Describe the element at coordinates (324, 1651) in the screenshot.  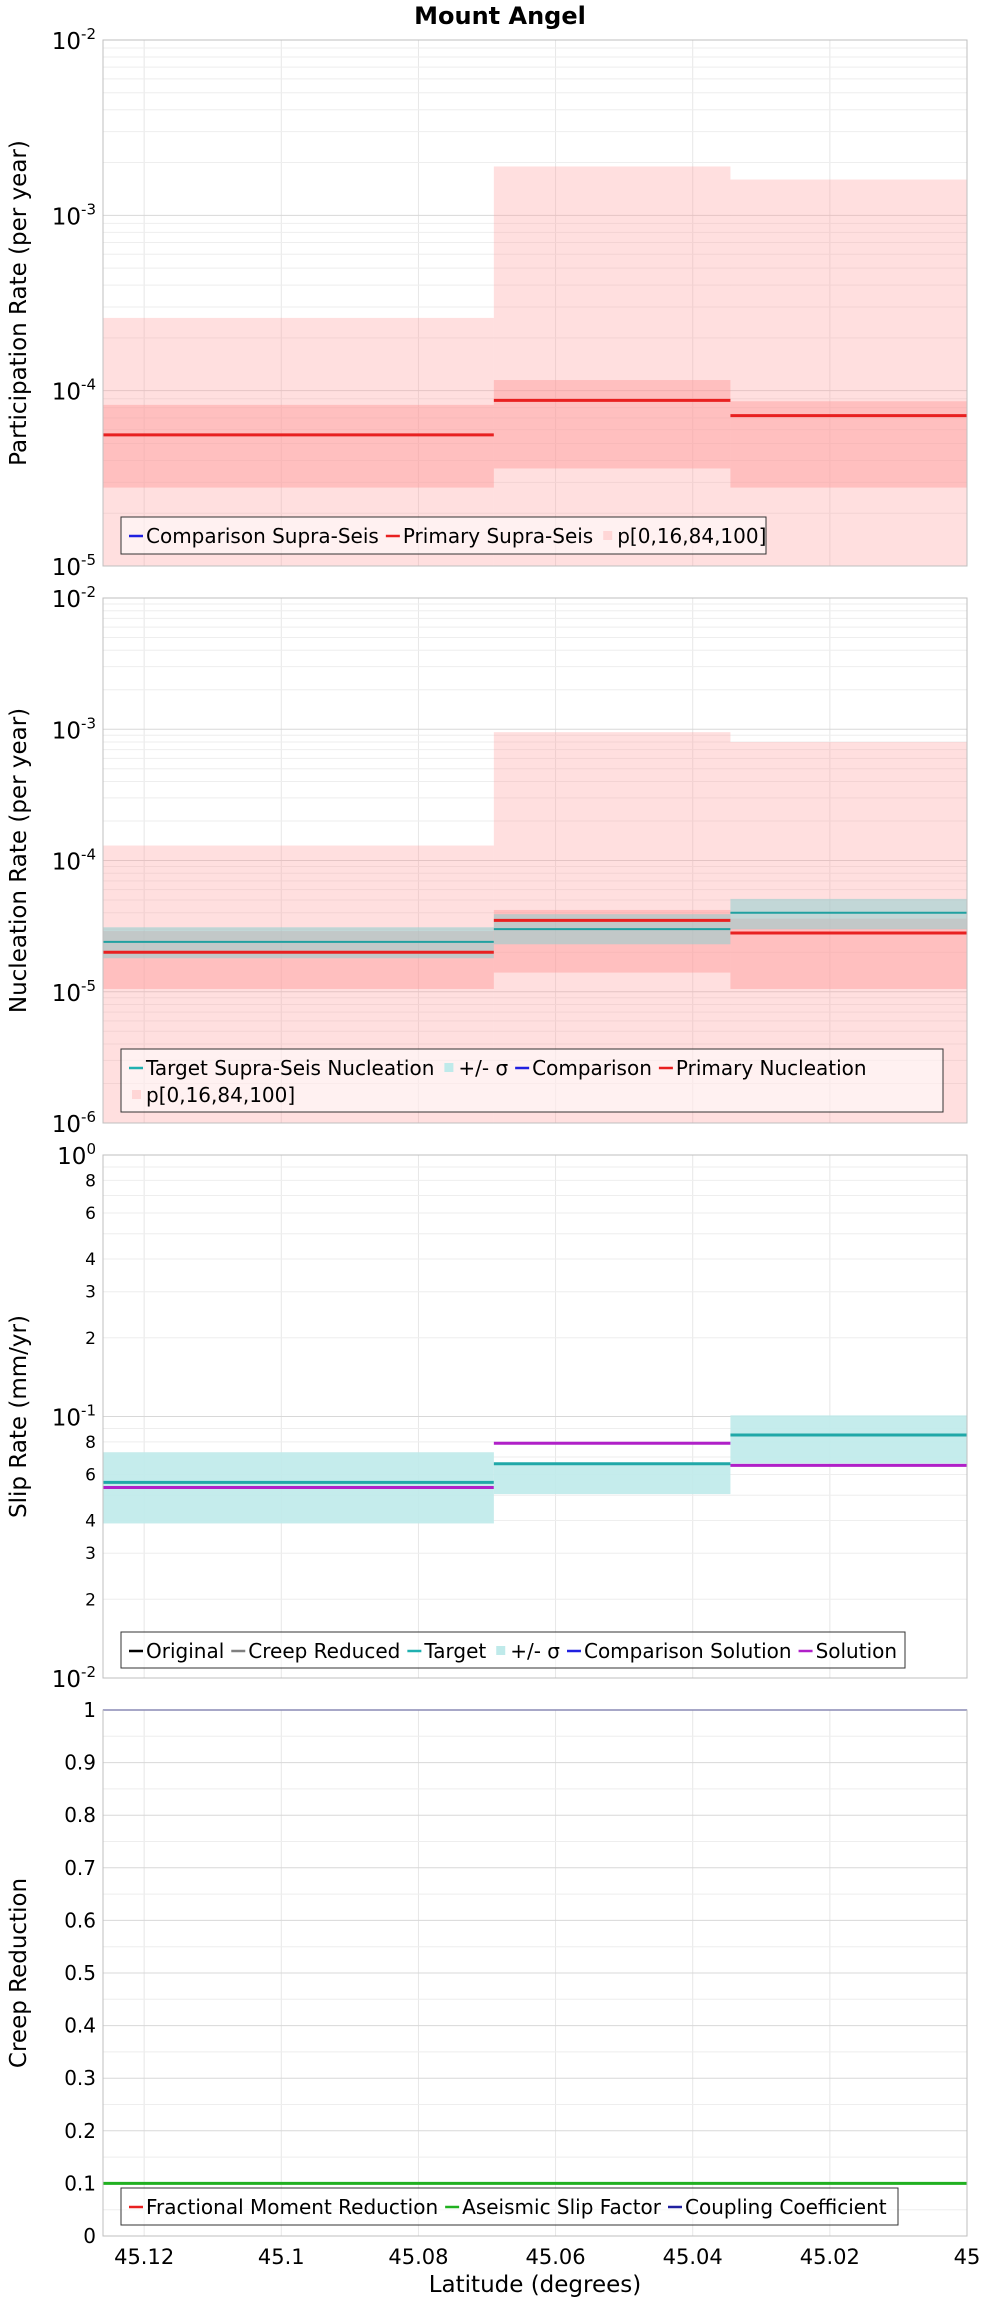
I see `legend-label: Creep Reduced` at that location.